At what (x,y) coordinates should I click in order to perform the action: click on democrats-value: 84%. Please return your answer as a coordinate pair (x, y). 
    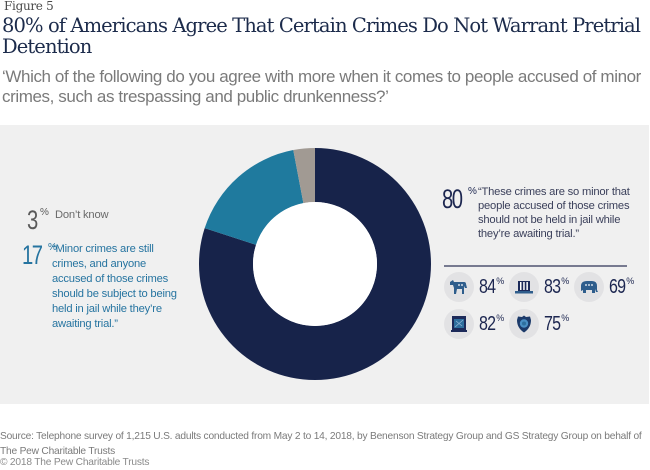
    Looking at the image, I should click on (491, 287).